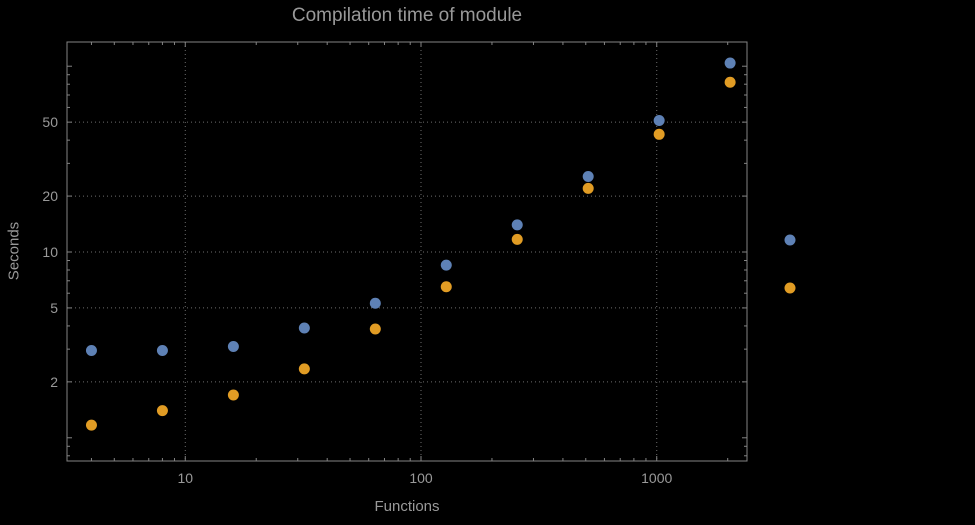  Describe the element at coordinates (407, 506) in the screenshot. I see `x-axis-label: Functions` at that location.